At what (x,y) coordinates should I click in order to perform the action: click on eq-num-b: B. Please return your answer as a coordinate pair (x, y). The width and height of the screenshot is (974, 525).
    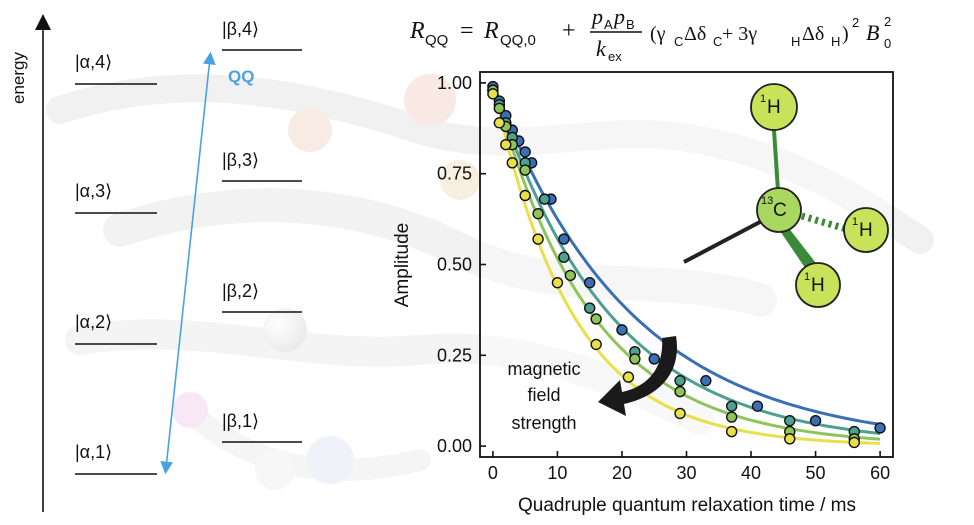
    Looking at the image, I should click on (630, 24).